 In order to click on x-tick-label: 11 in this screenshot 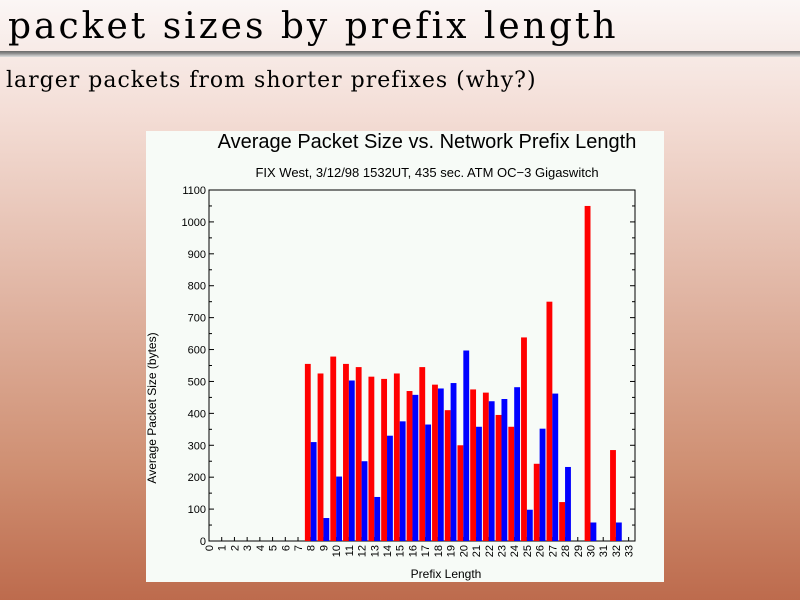, I will do `click(350, 550)`.